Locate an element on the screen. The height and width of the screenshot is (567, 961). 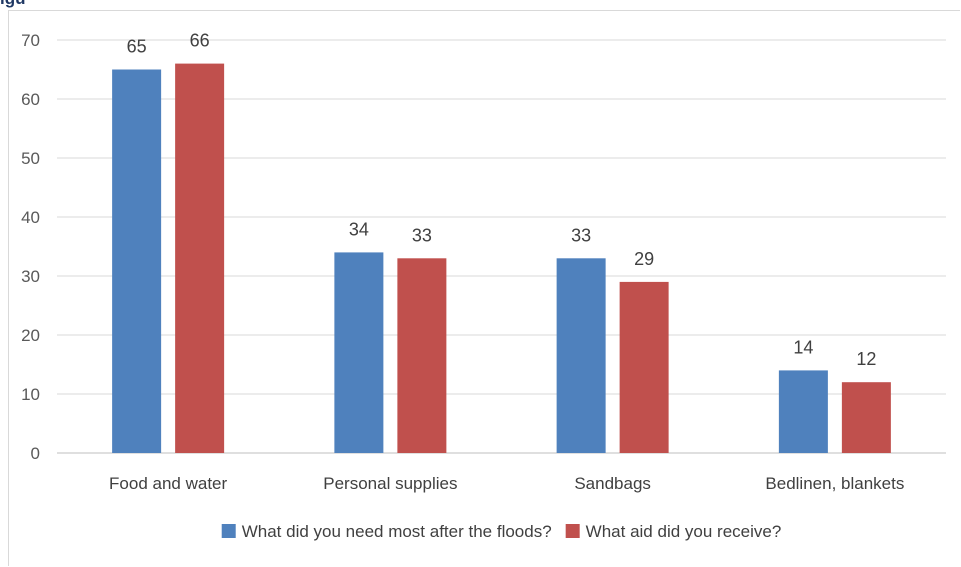
data-label: 66 is located at coordinates (200, 41).